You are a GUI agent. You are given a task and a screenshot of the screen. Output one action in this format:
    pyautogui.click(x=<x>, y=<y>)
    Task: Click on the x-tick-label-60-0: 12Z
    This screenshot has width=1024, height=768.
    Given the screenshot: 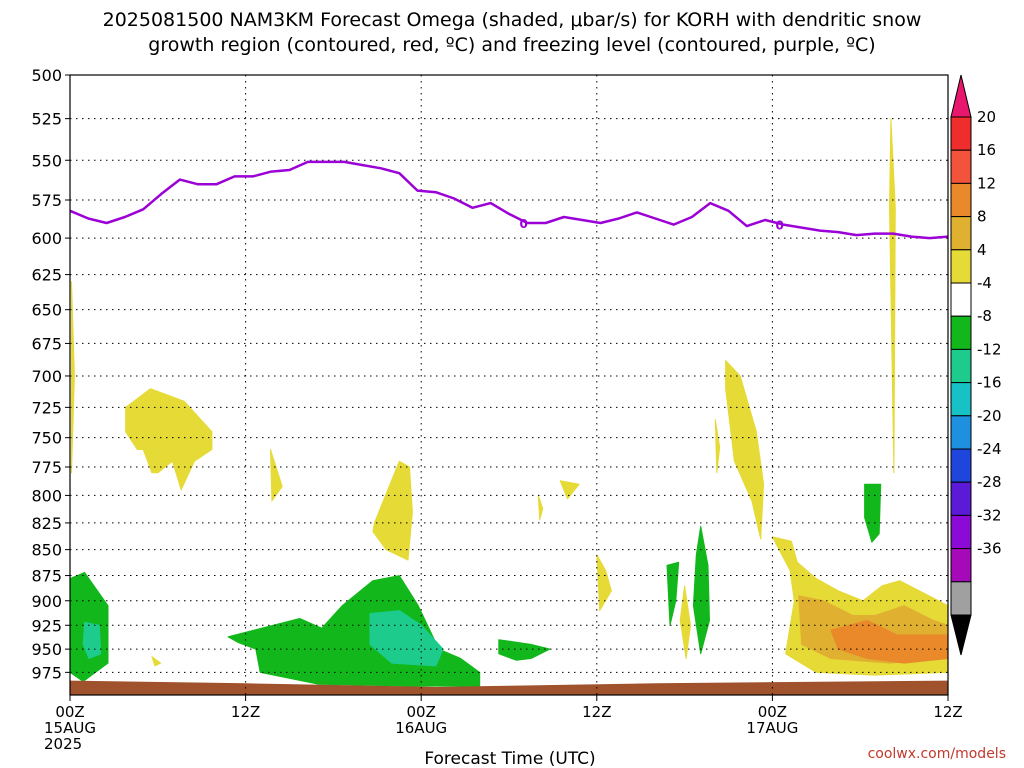 What is the action you would take?
    pyautogui.click(x=947, y=712)
    